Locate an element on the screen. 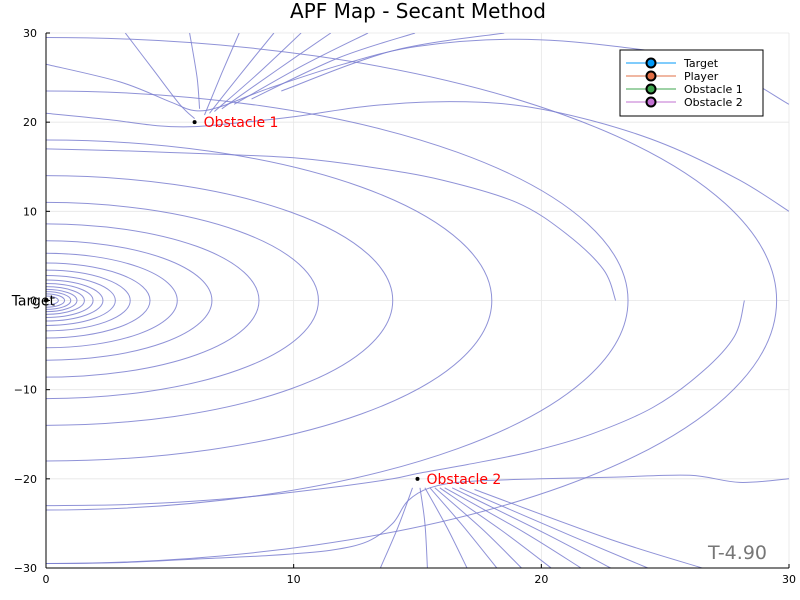 The width and height of the screenshot is (800, 600). legend-box is located at coordinates (691, 83).